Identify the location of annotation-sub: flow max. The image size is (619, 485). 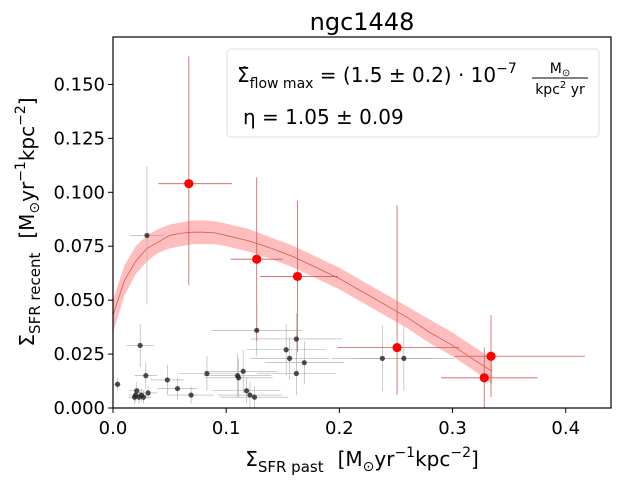
(282, 84).